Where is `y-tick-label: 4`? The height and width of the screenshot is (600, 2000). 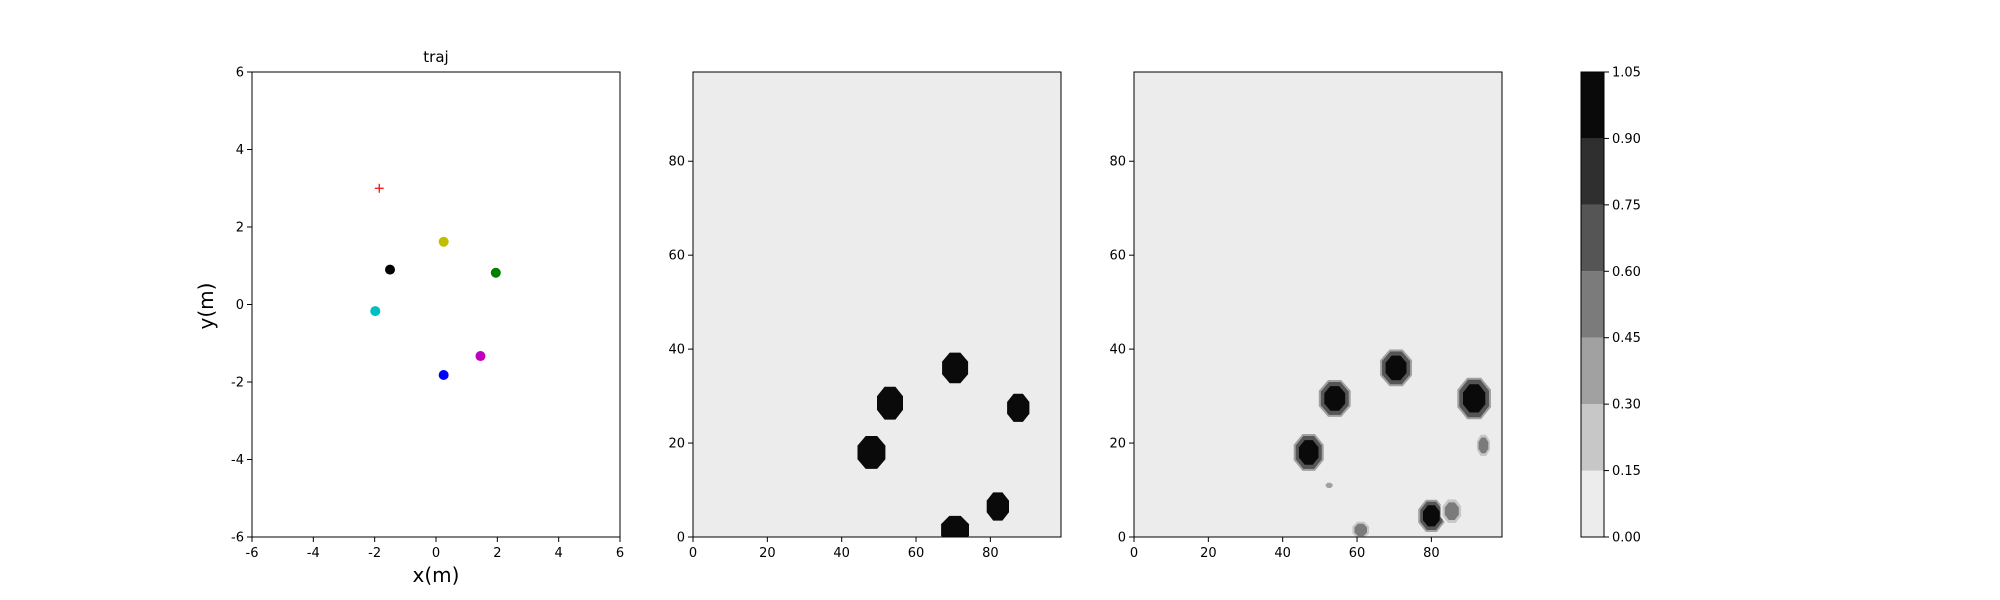
y-tick-label: 4 is located at coordinates (240, 150).